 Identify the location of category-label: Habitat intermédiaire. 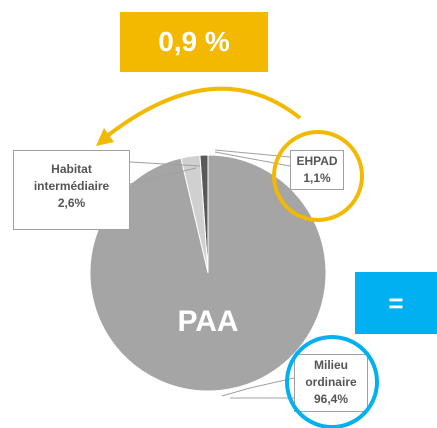
(71, 177).